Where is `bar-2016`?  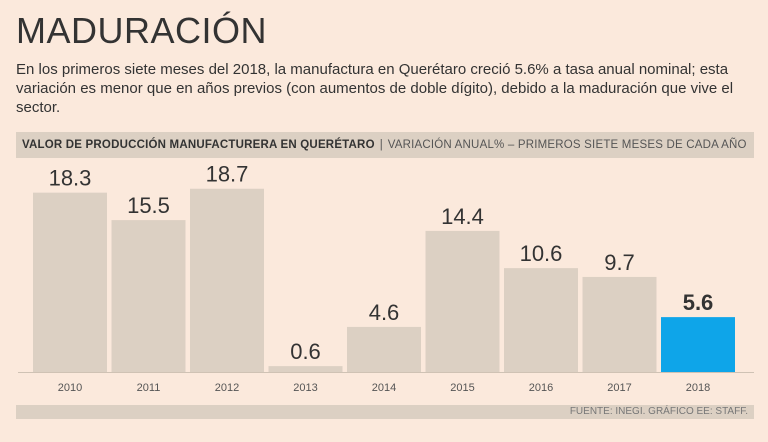
bar-2016 is located at coordinates (541, 320).